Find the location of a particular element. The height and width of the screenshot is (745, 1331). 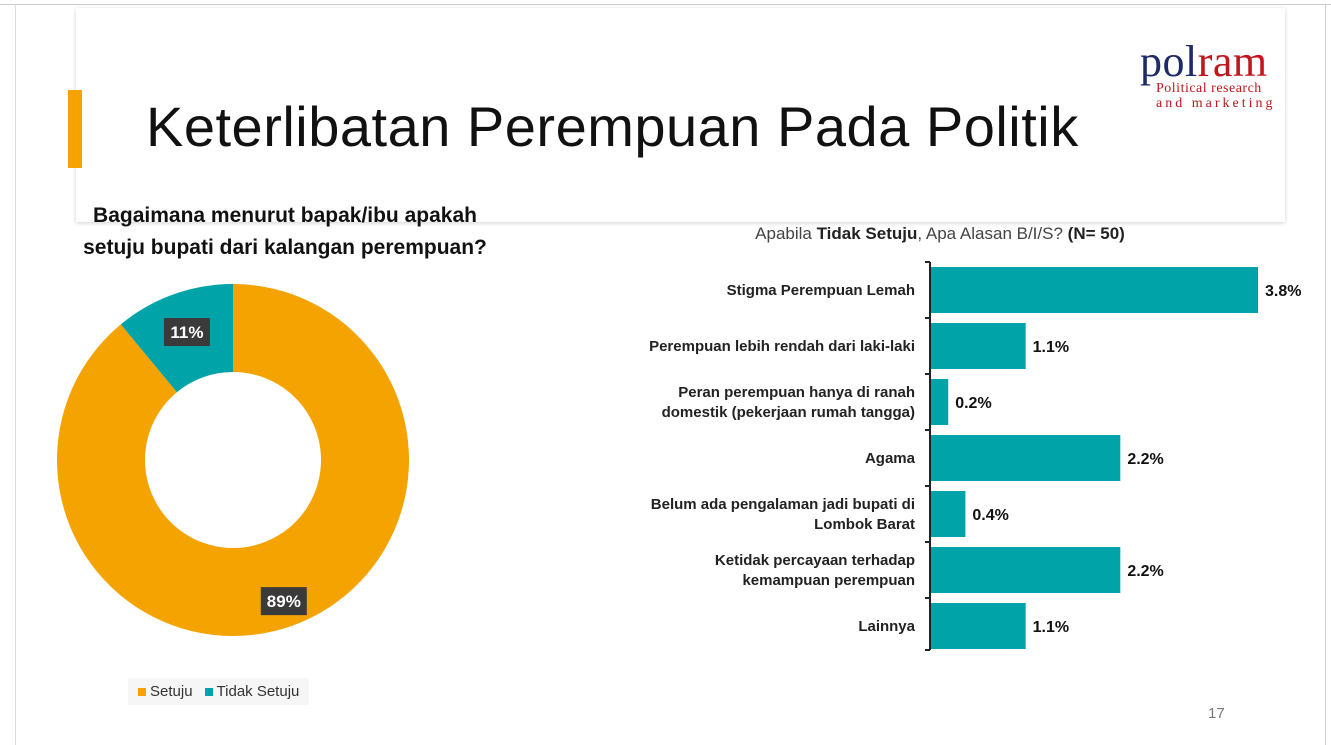

bar-category-line: kemampuan perempuan is located at coordinates (828, 580).